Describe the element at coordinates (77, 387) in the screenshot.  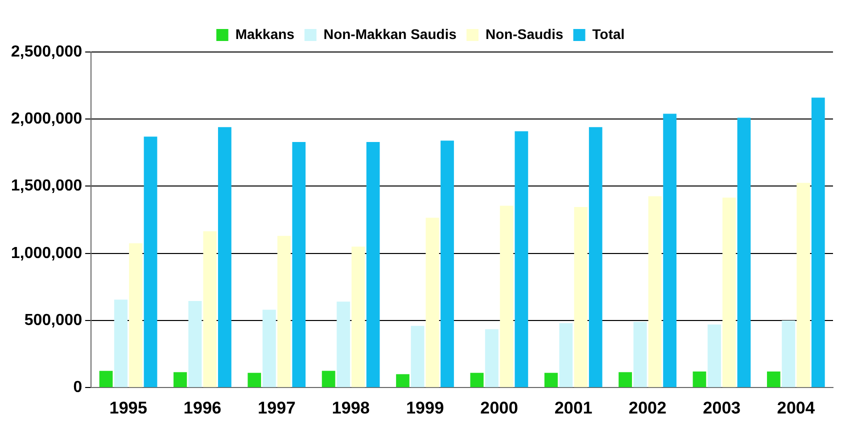
I see `y-tick-label: 0` at that location.